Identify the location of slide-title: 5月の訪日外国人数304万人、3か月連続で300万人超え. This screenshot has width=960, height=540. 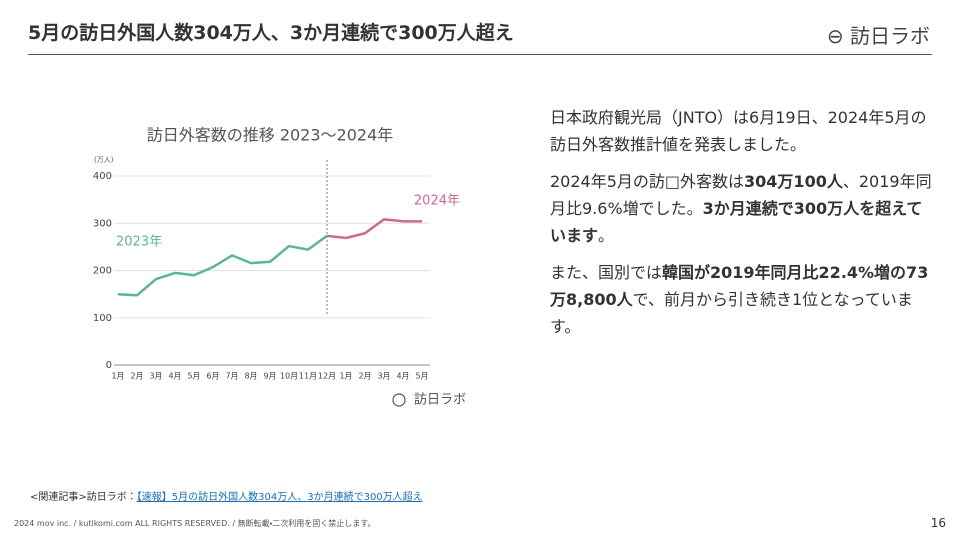
(271, 33).